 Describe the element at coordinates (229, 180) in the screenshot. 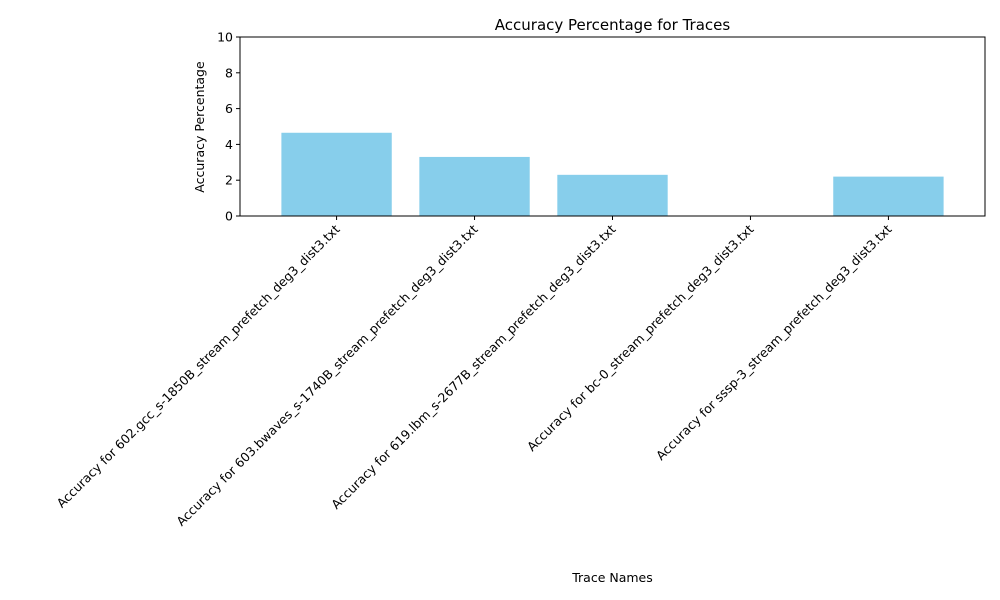

I see `y-tick-label: 2` at that location.